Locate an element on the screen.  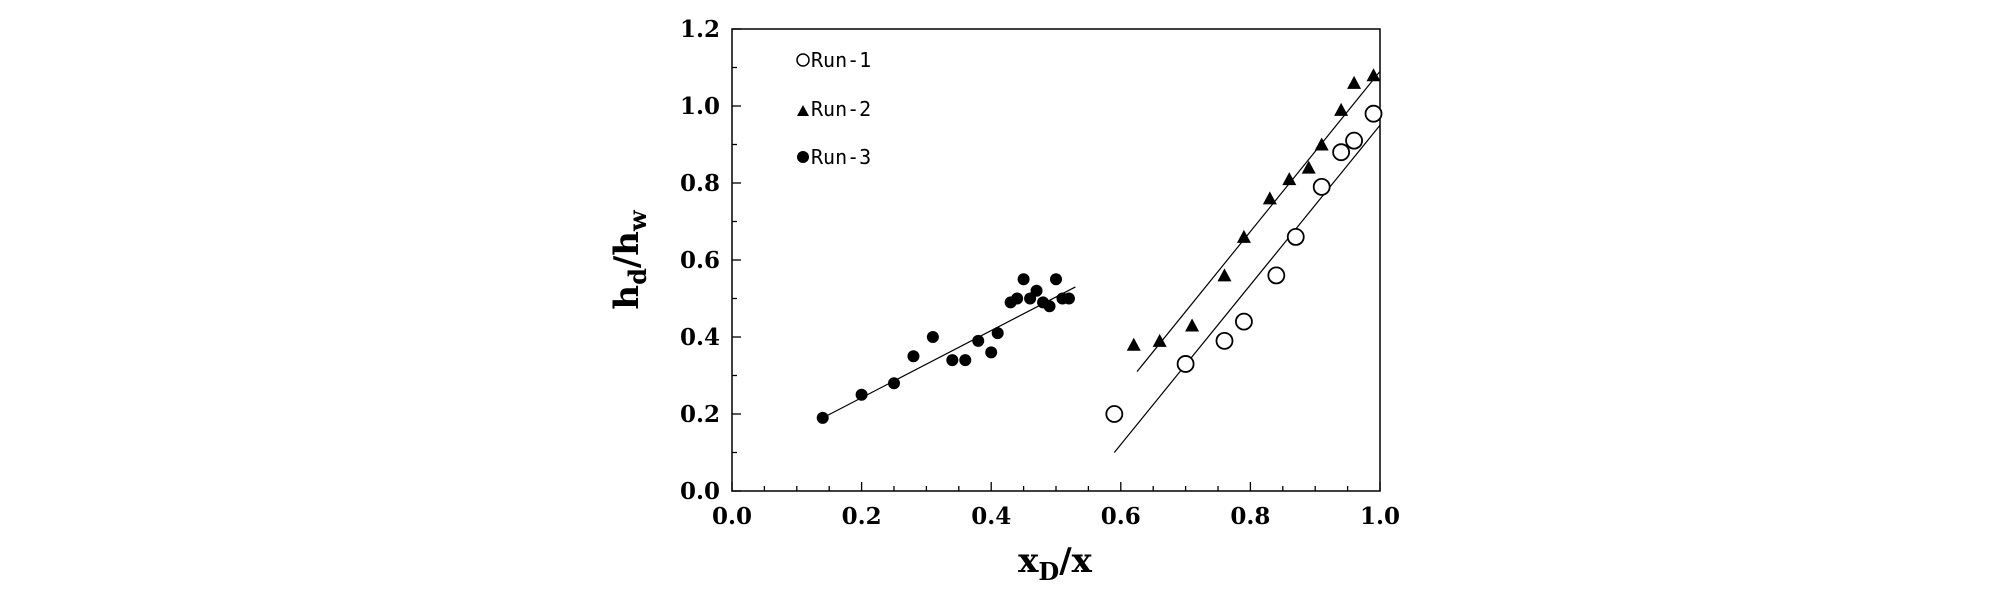
y-tick-label: 0.6 is located at coordinates (700, 260).